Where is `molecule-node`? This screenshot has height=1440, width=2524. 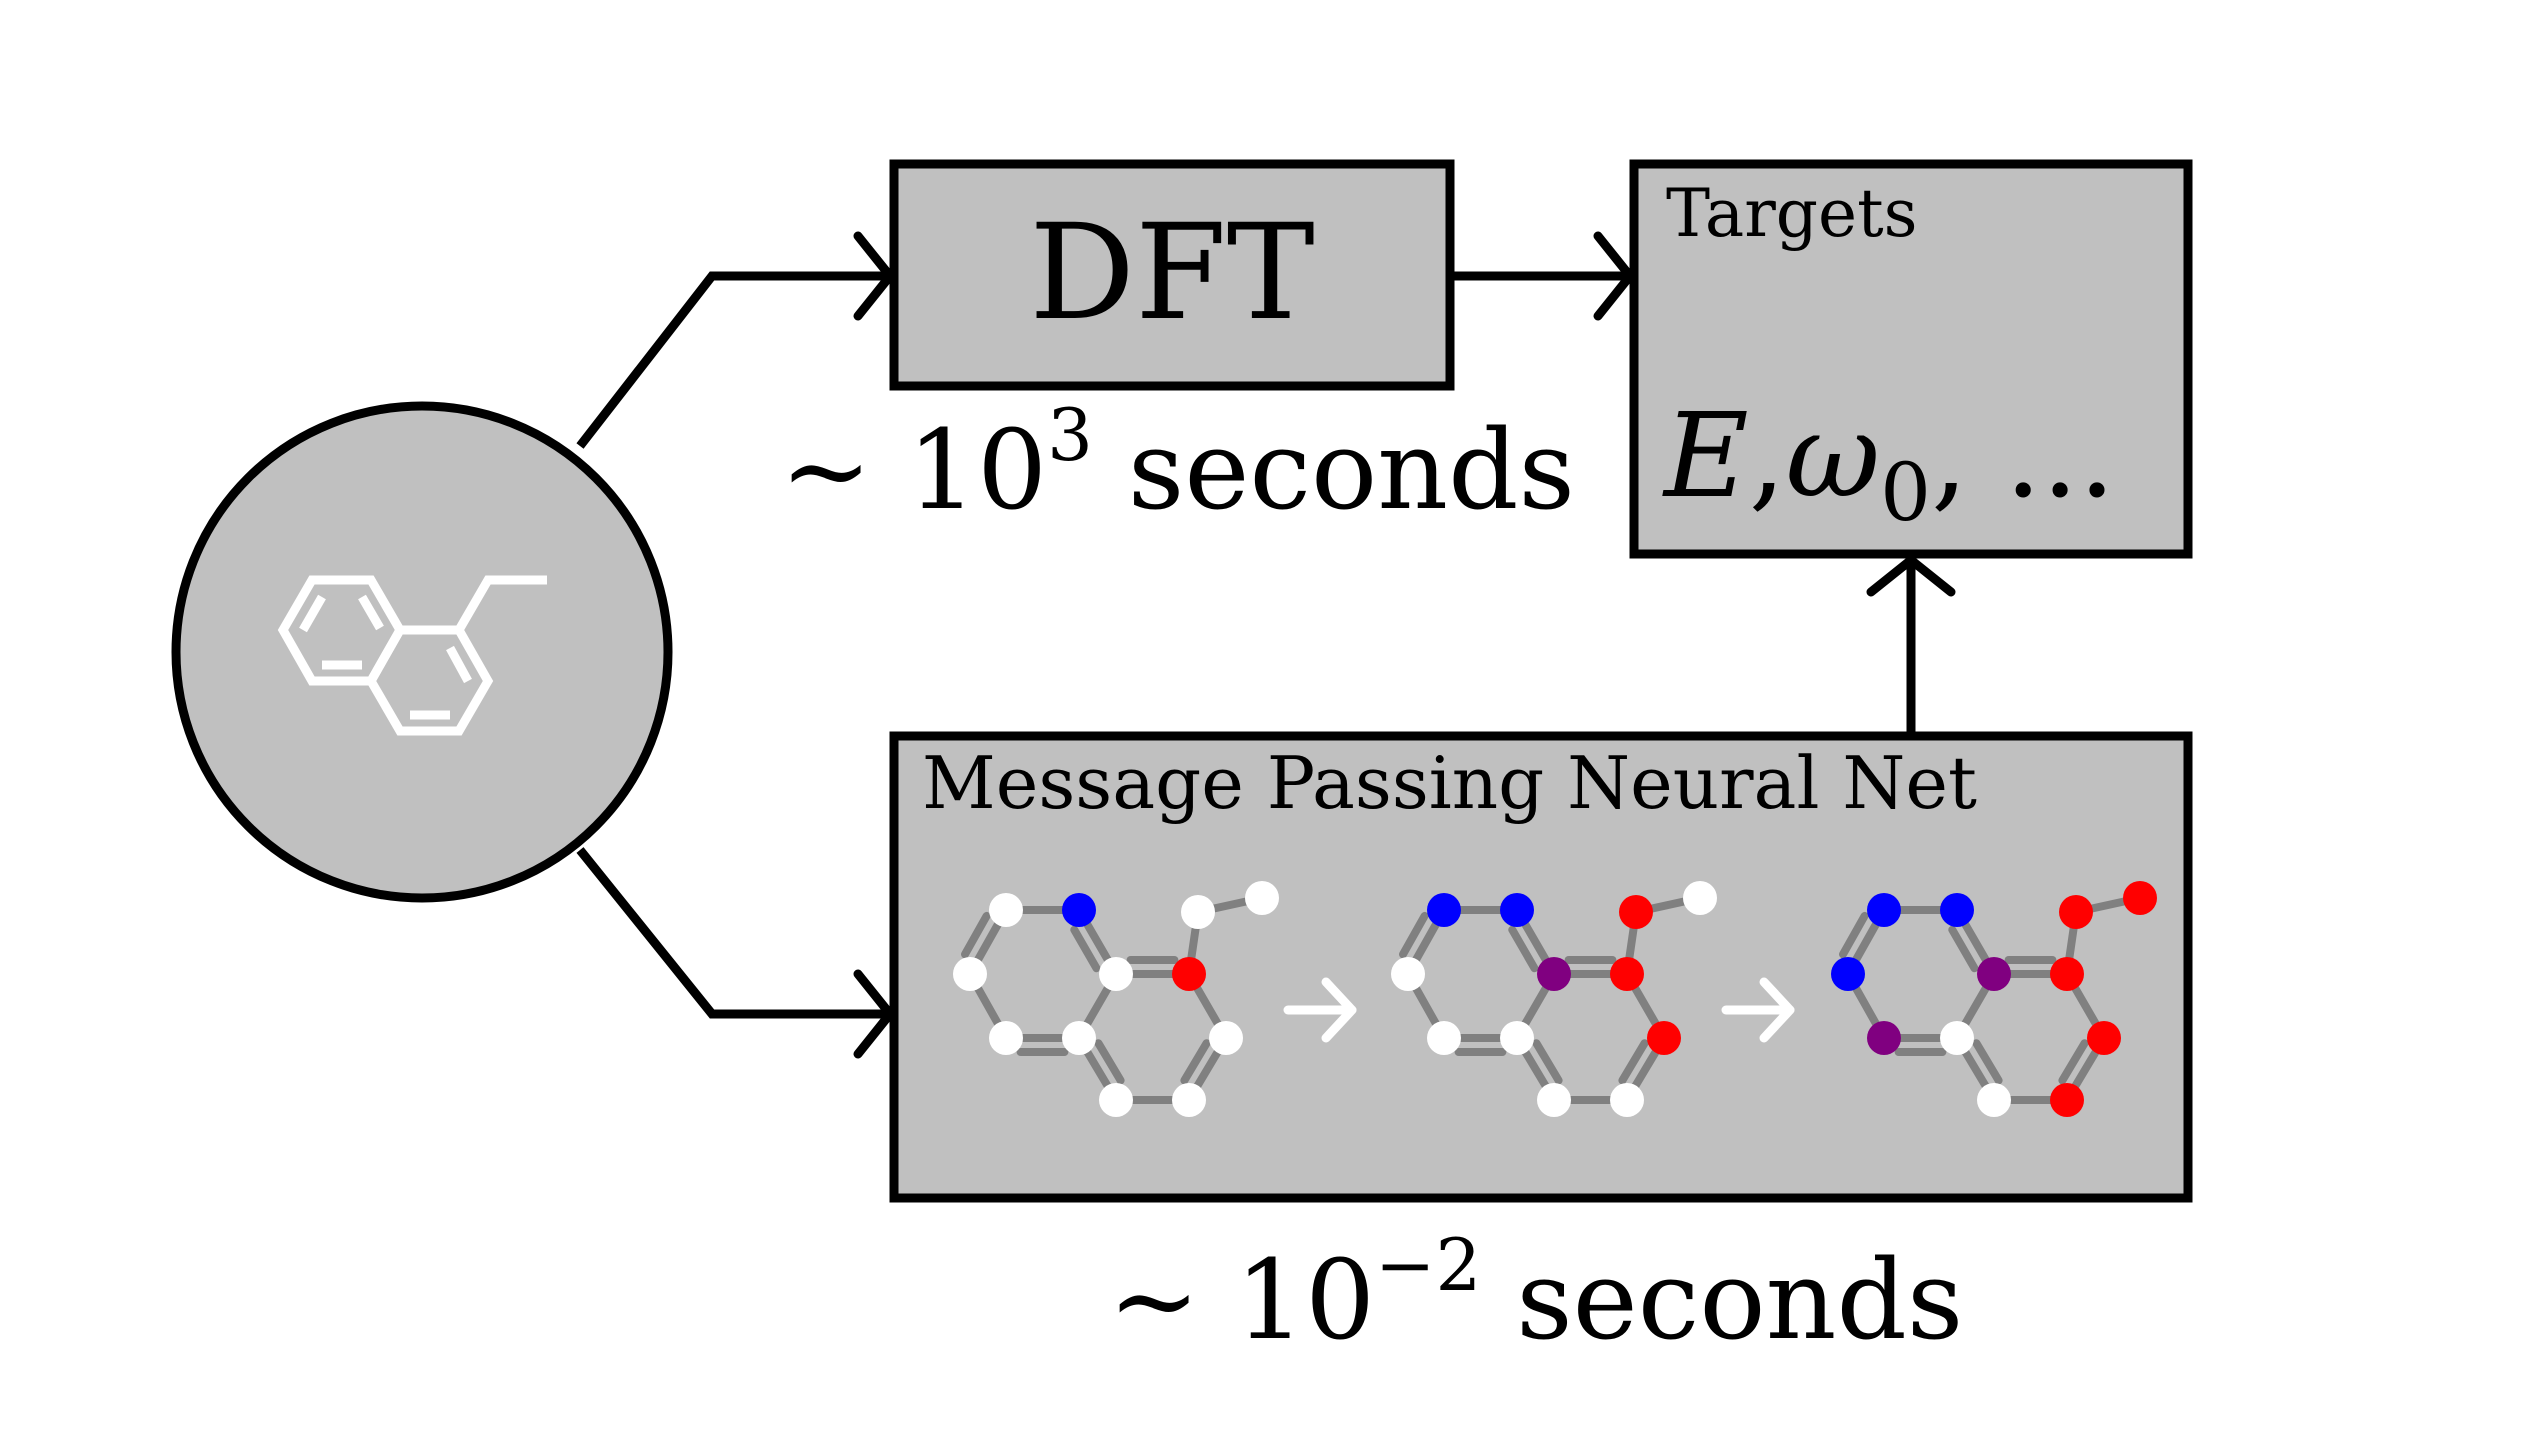 molecule-node is located at coordinates (422, 652).